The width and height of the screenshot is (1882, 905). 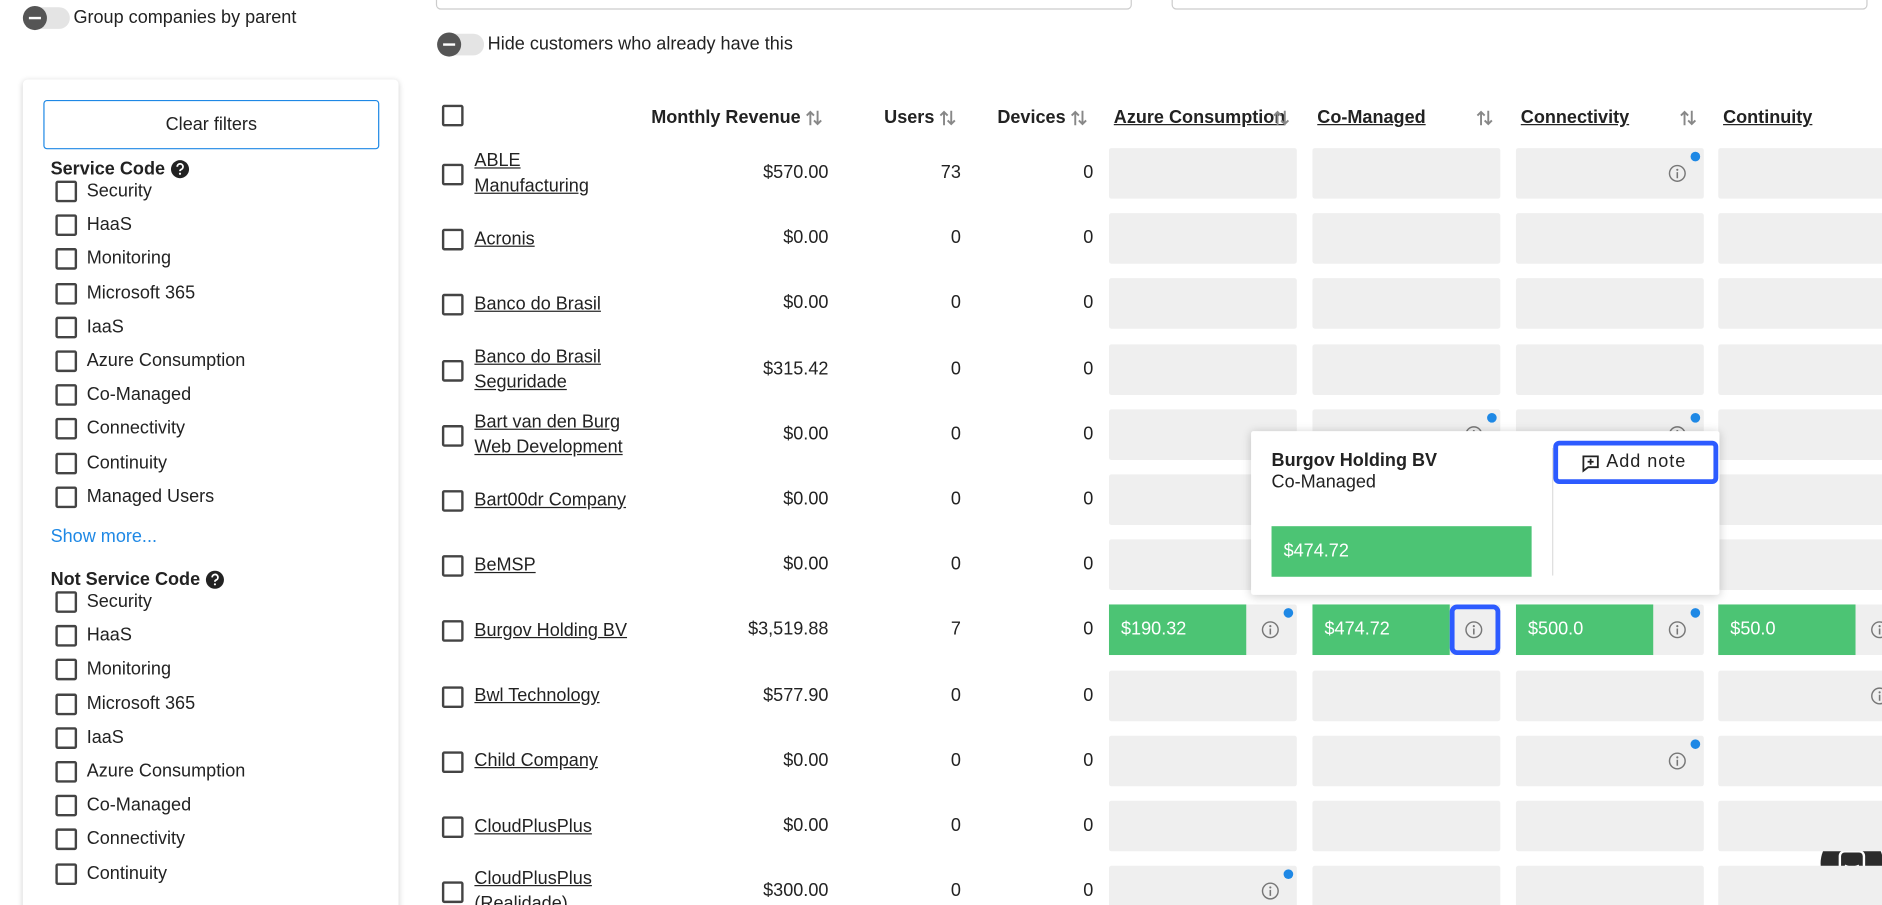 What do you see at coordinates (505, 565) in the screenshot?
I see `company-name: BeMSP` at bounding box center [505, 565].